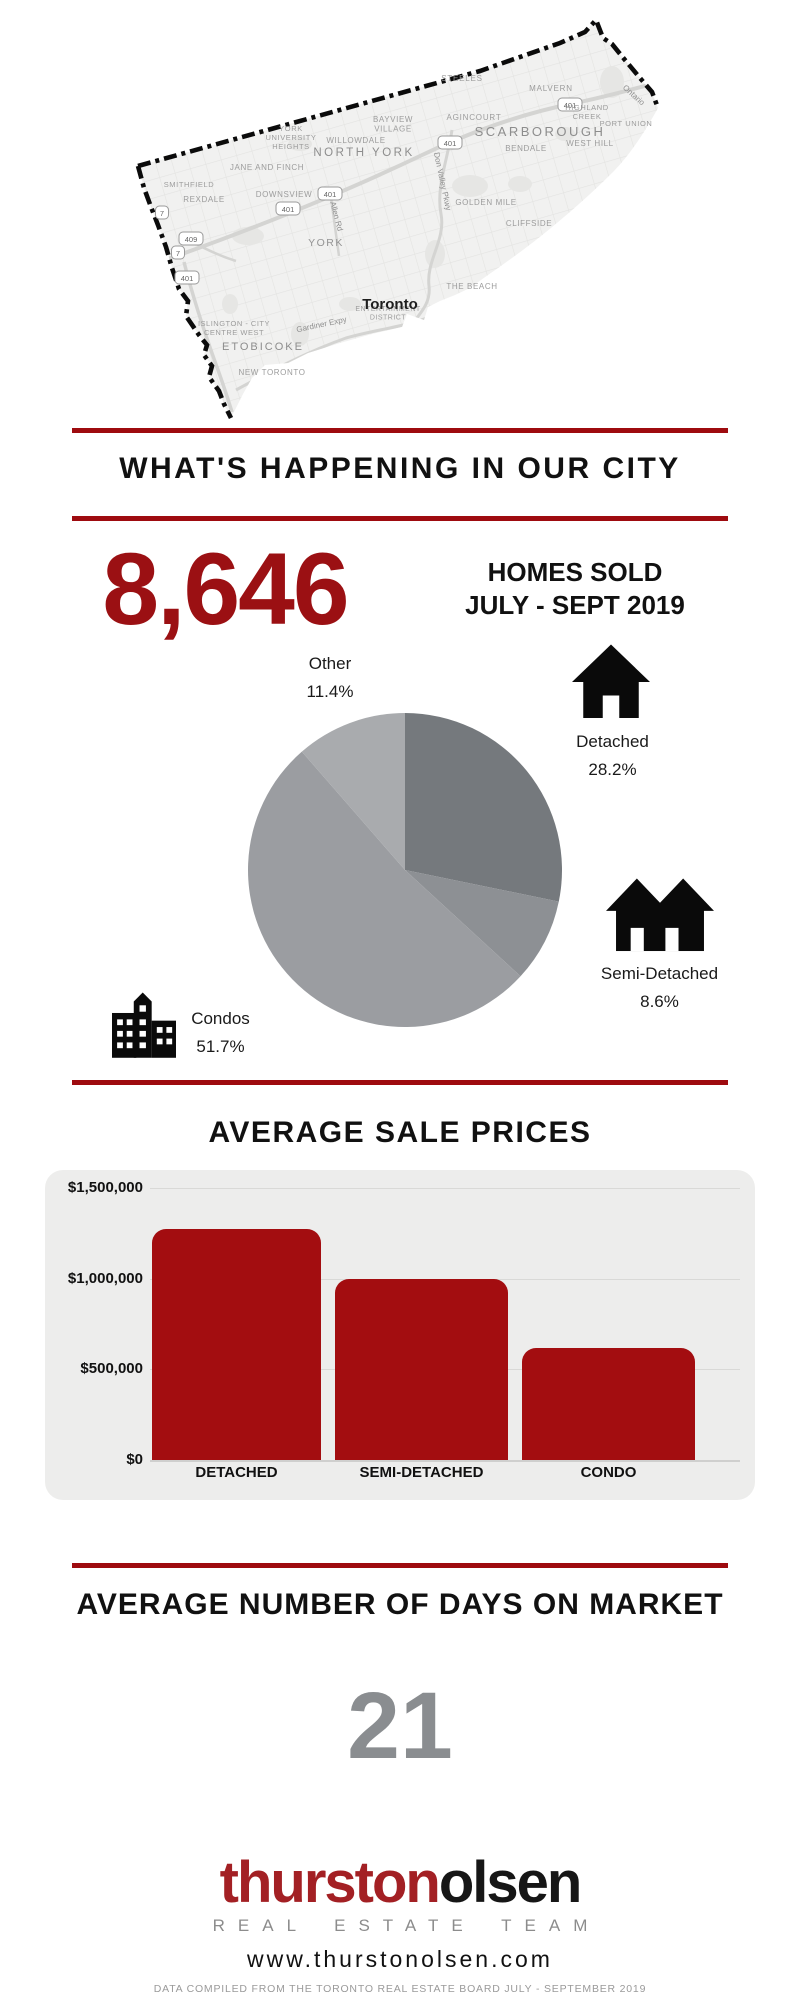 This screenshot has width=800, height=2000. Describe the element at coordinates (134, 1459) in the screenshot. I see `y-axis-tick-label: $0` at that location.